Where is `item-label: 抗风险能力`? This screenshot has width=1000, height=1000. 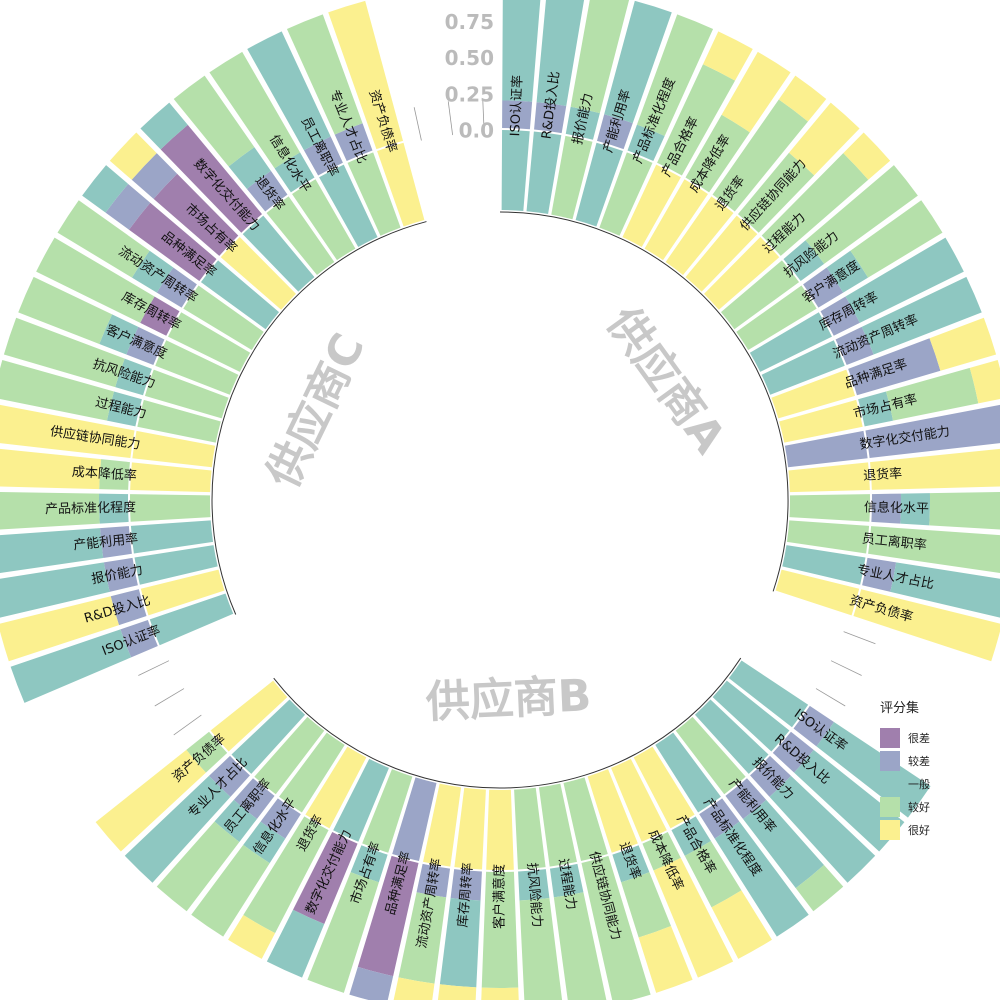 item-label: 抗风险能力 is located at coordinates (534, 895).